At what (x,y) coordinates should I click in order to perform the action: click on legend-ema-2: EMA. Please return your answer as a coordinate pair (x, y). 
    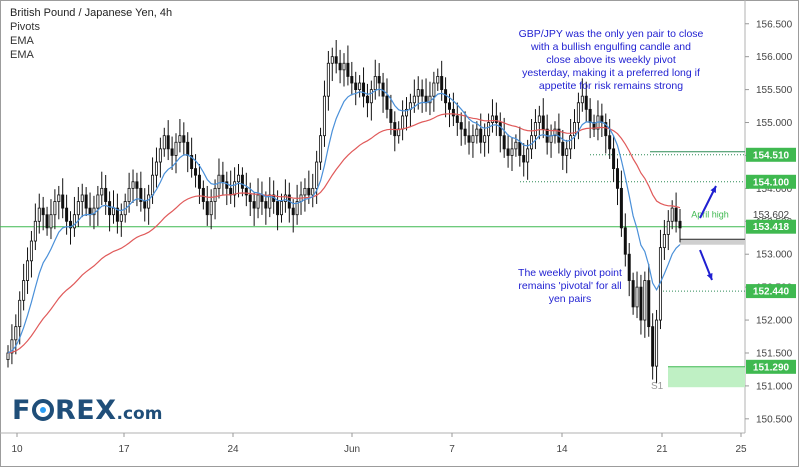
    Looking at the image, I should click on (22, 55).